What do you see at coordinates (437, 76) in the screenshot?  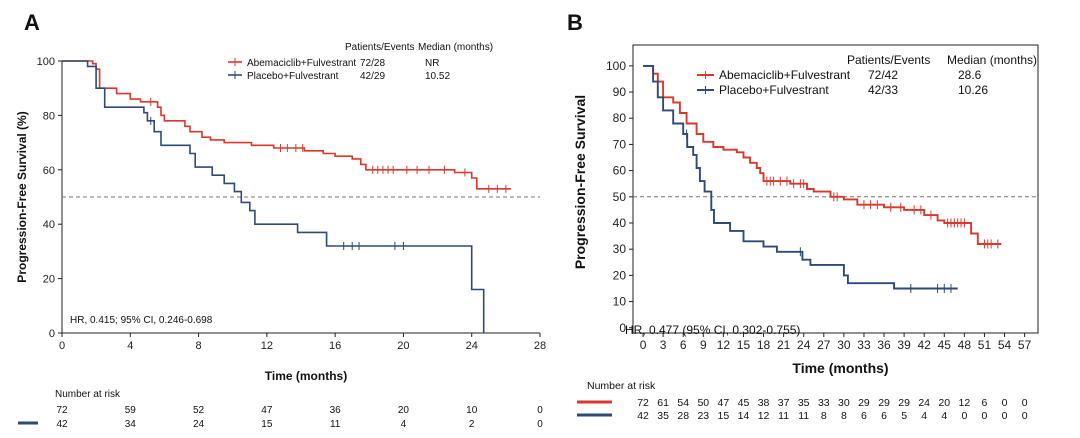 I see `legend-median: 10.52` at bounding box center [437, 76].